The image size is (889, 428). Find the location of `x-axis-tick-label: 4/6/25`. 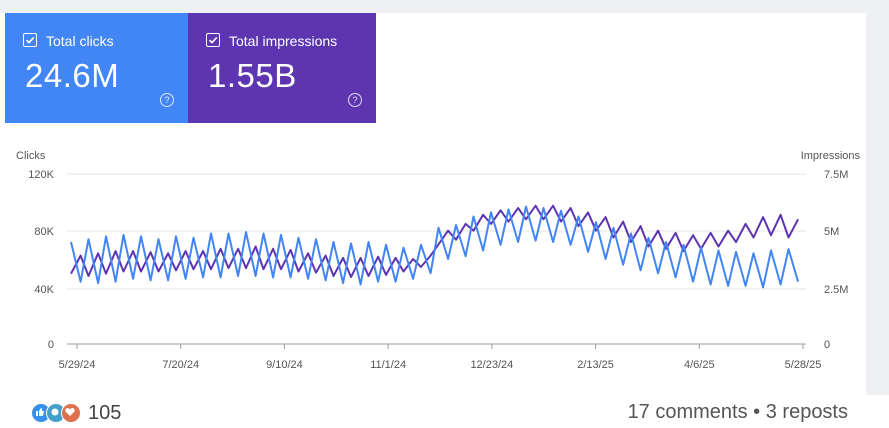

x-axis-tick-label: 4/6/25 is located at coordinates (699, 365).